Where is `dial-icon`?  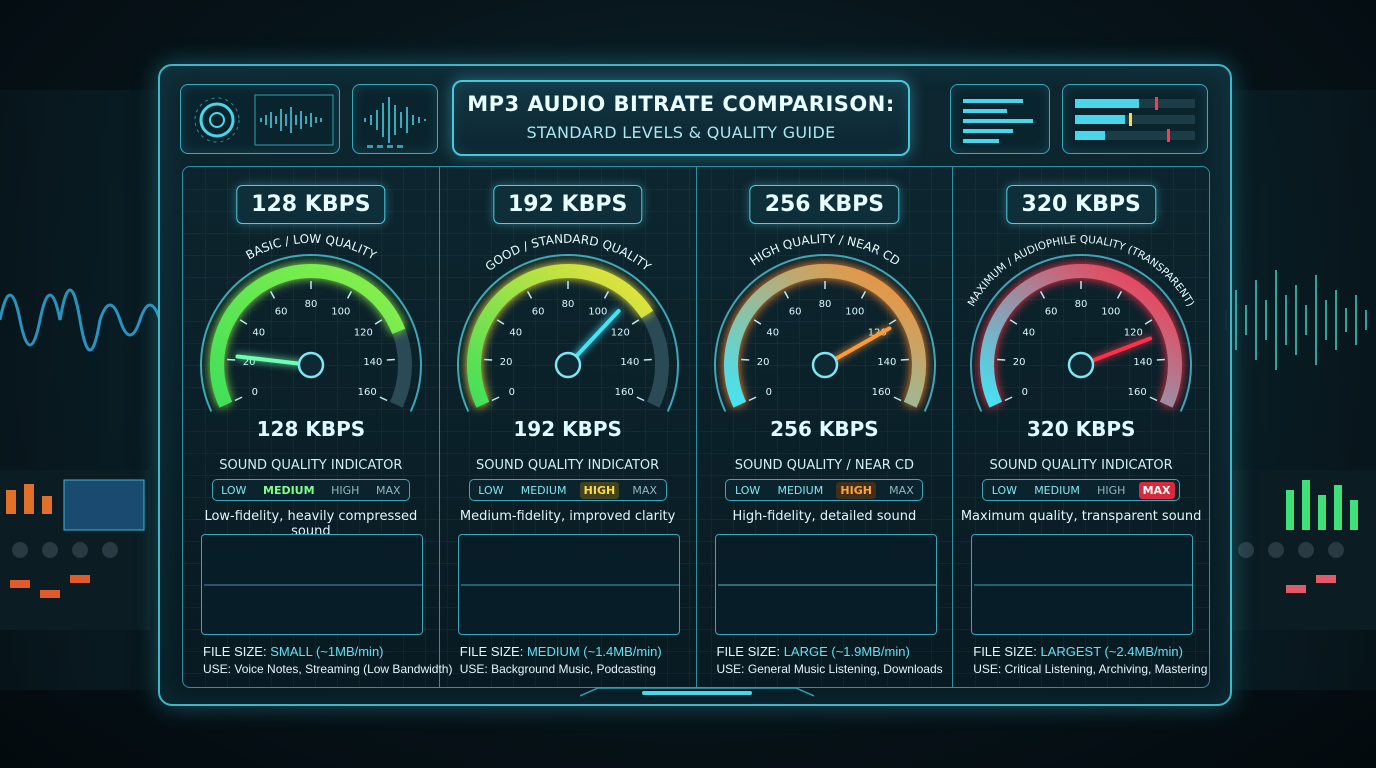
dial-icon is located at coordinates (264, 120).